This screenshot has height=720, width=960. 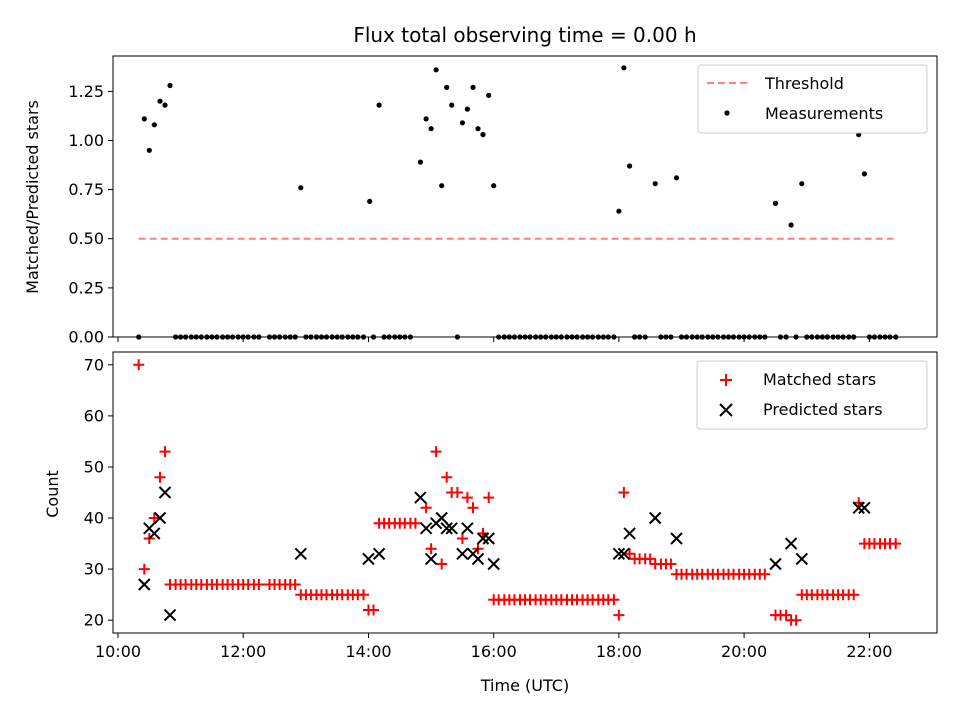 I want to click on top-chart-title: Flux total observing time = 0.00 h, so click(x=524, y=35).